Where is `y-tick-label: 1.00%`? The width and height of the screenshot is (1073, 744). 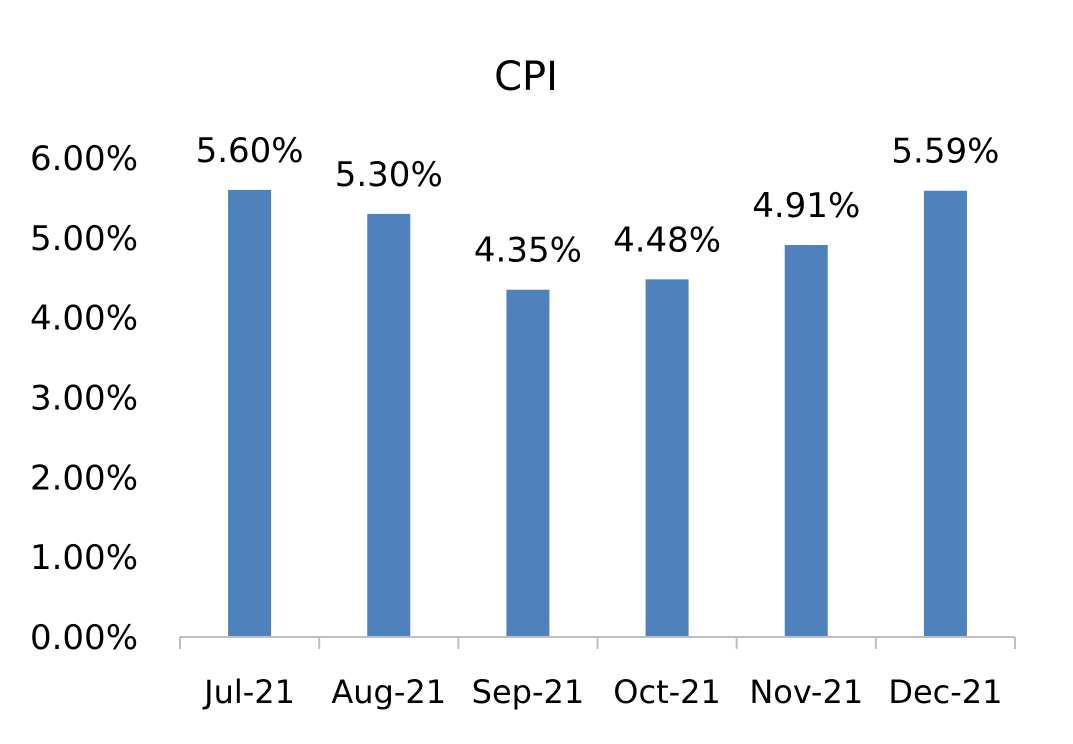
y-tick-label: 1.00% is located at coordinates (84, 558).